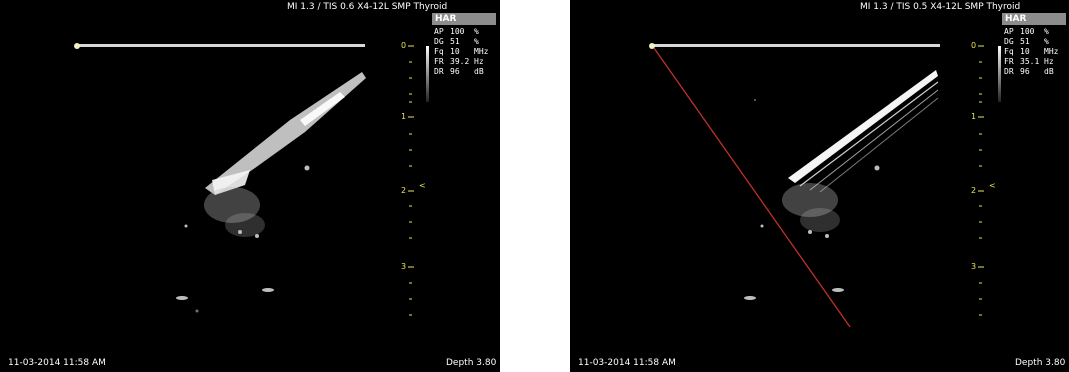 This screenshot has width=1069, height=372. What do you see at coordinates (459, 61) in the screenshot?
I see `param-row: FR 39.2 Hz` at bounding box center [459, 61].